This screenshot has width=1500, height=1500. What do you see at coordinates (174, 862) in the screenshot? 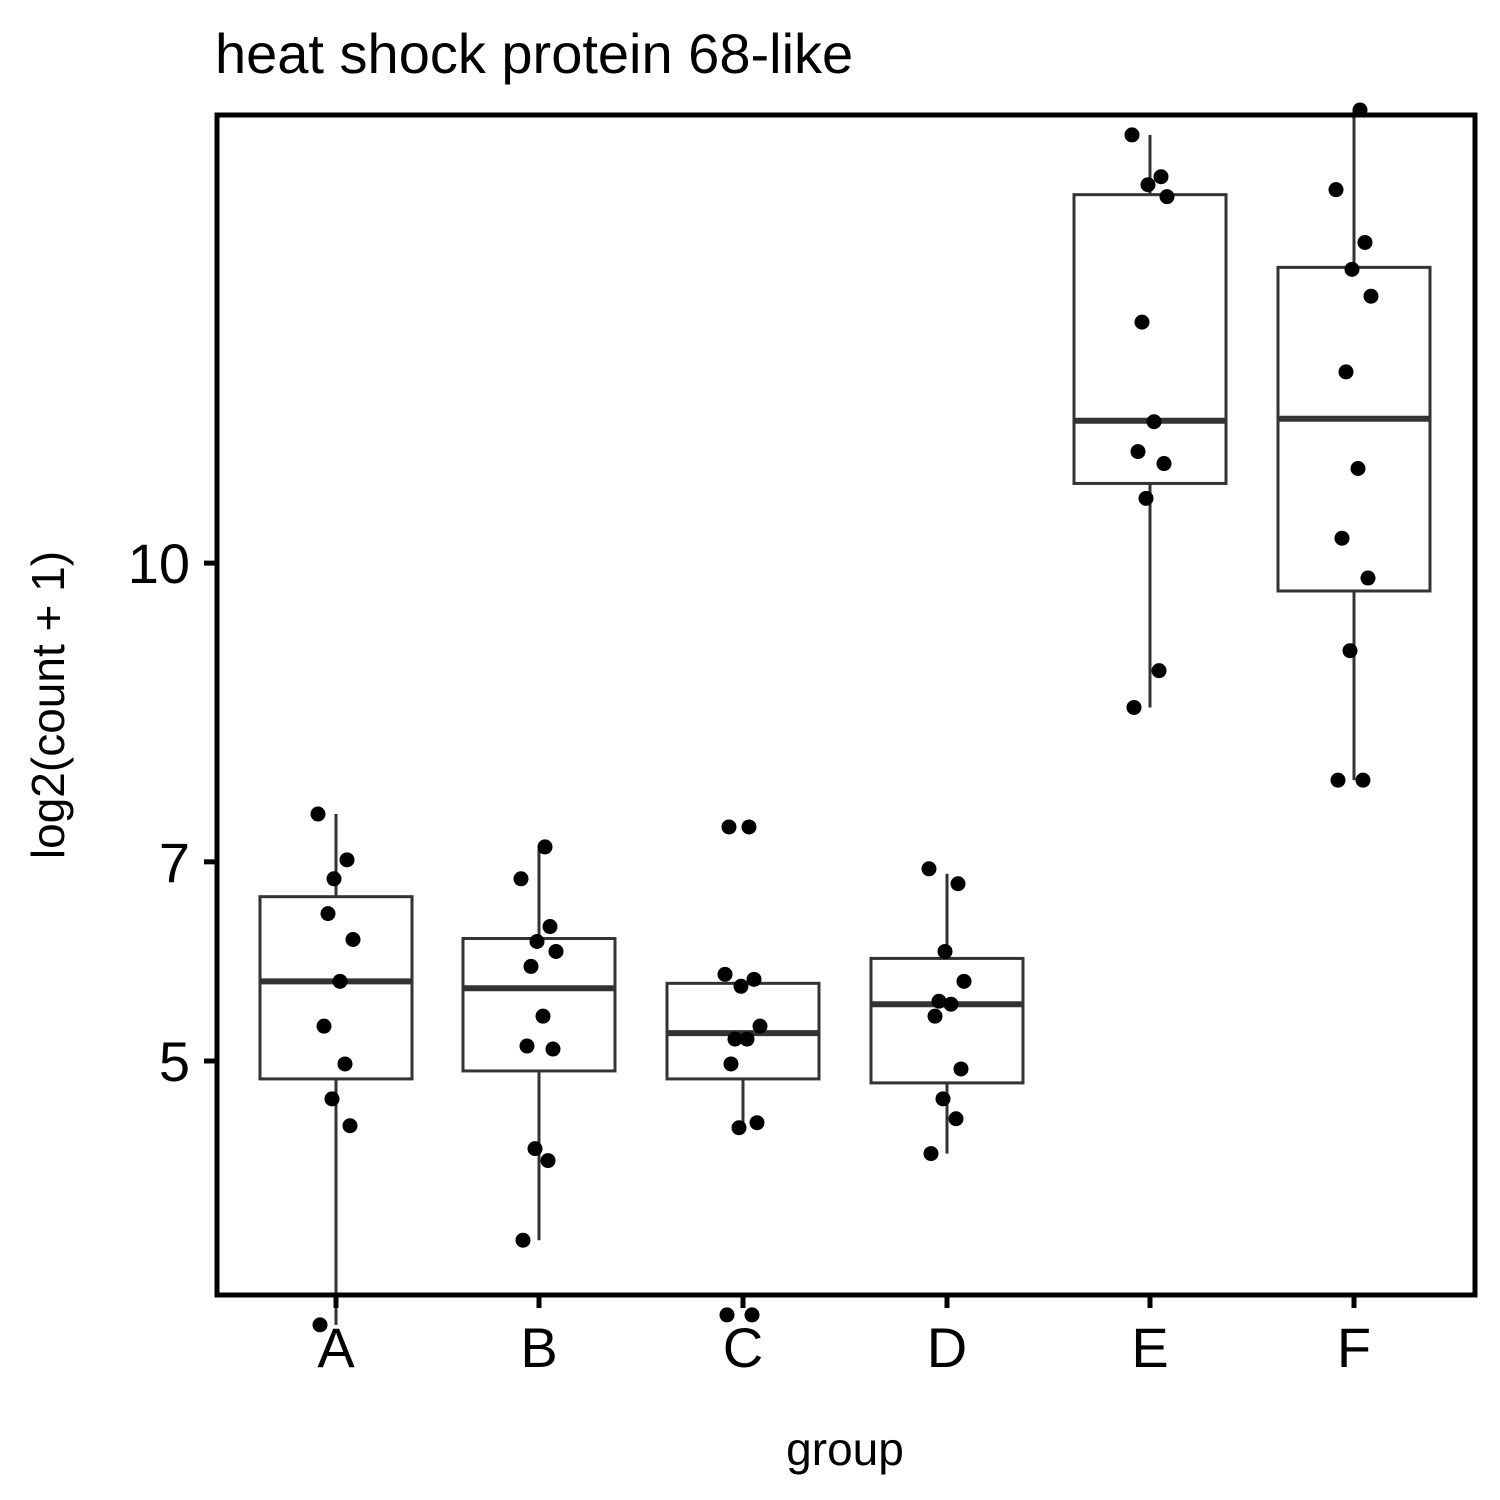
I see `y-tick-label: 7` at bounding box center [174, 862].